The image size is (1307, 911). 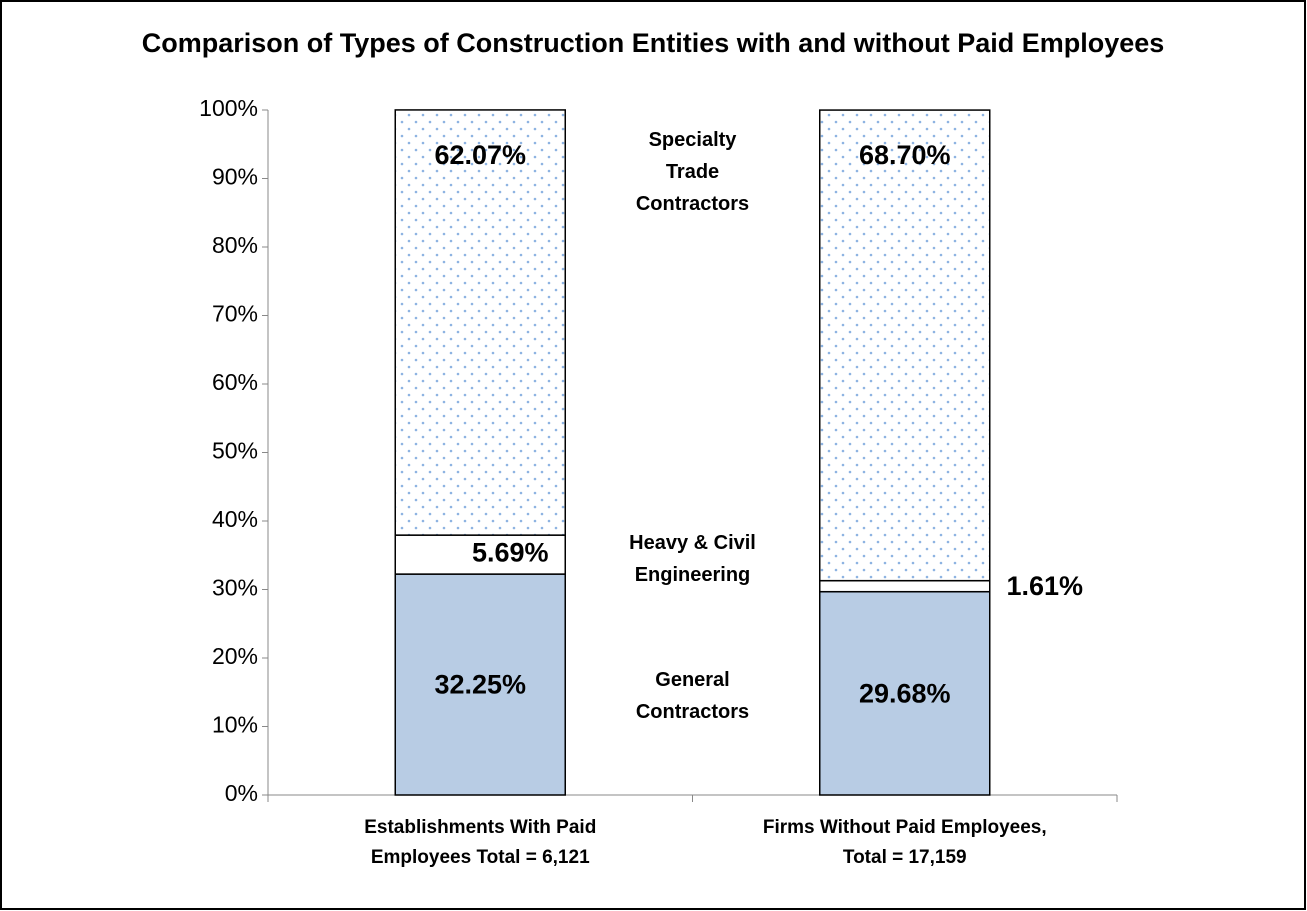 What do you see at coordinates (1044, 586) in the screenshot?
I see `value-label: 1.61%` at bounding box center [1044, 586].